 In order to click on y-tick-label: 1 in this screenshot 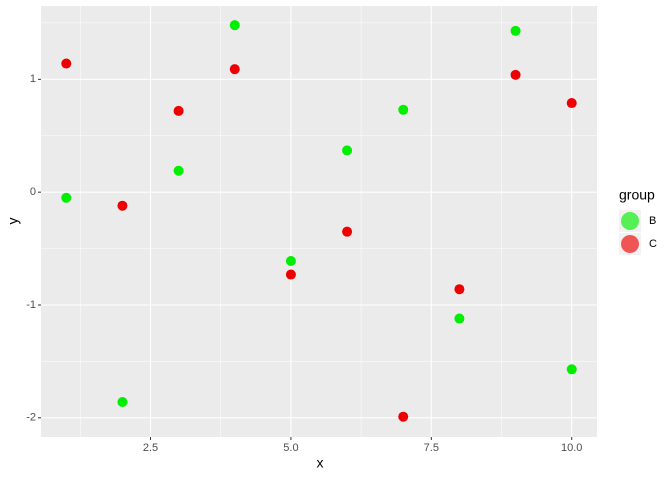, I will do `click(33, 79)`.